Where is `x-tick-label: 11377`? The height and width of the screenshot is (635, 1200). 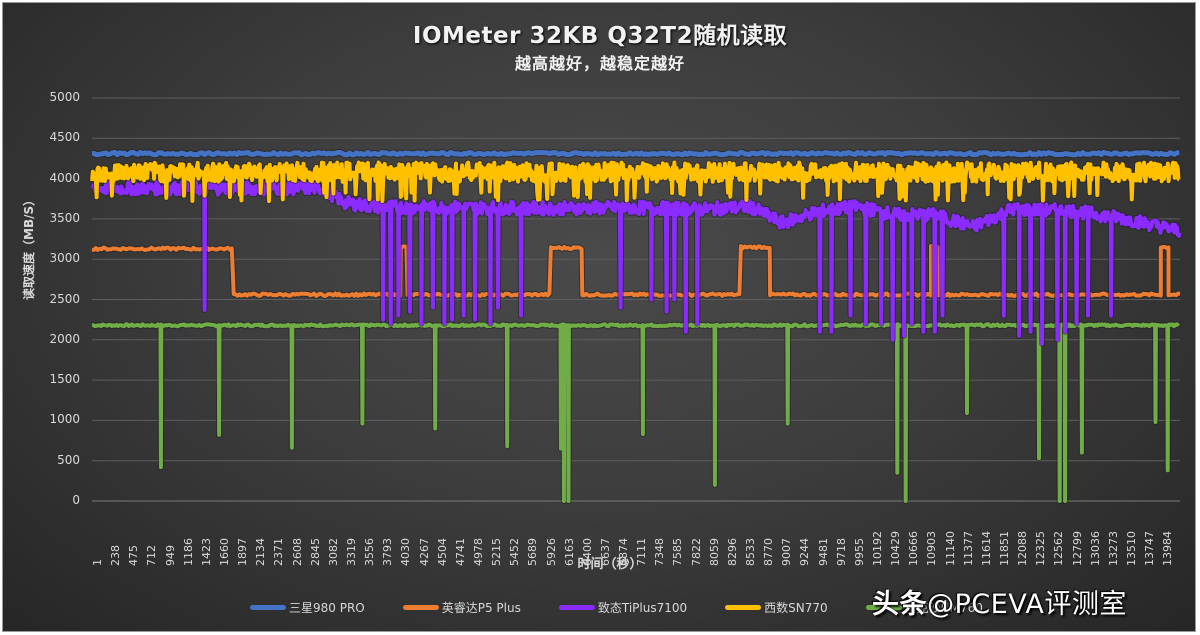
x-tick-label: 11377 is located at coordinates (968, 548).